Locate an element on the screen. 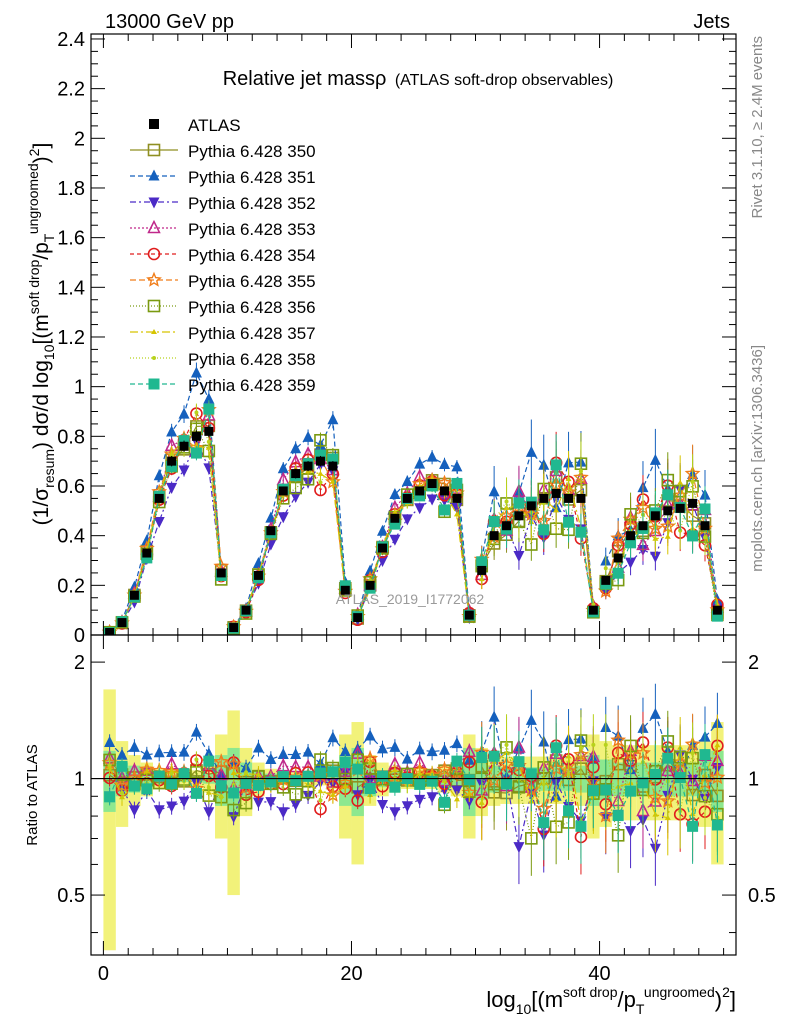 The width and height of the screenshot is (786, 1024). legend-marker-atlas is located at coordinates (154, 124).